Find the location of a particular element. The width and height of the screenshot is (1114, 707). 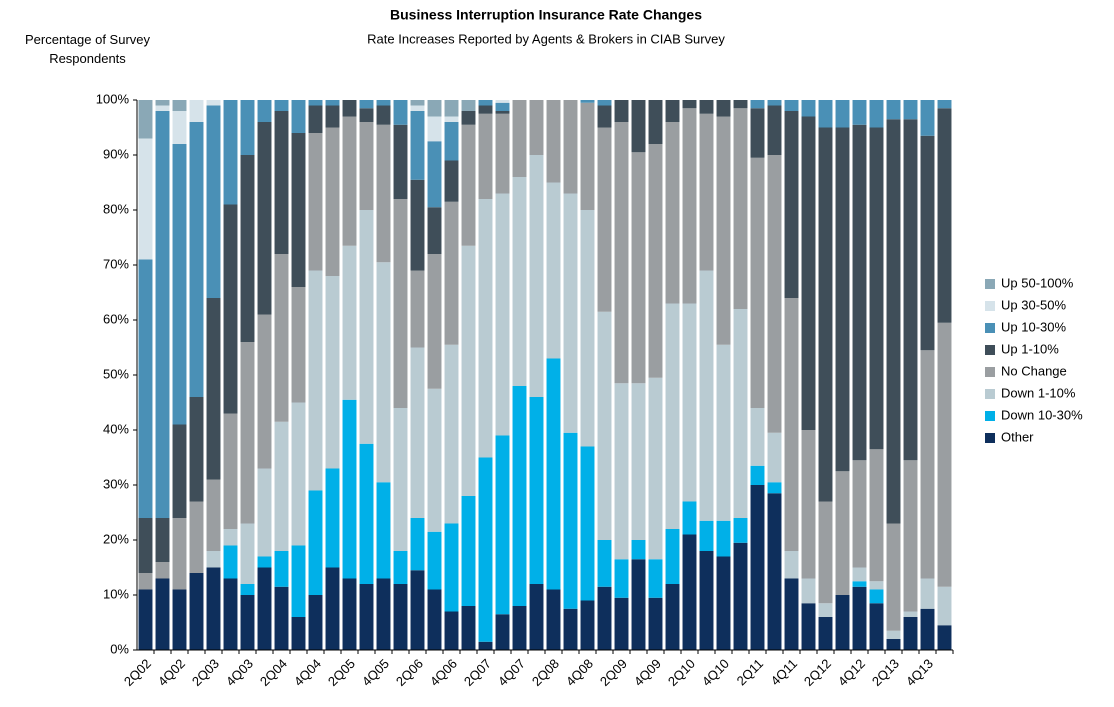

x-tick-label: 2Q09 is located at coordinates (613, 672).